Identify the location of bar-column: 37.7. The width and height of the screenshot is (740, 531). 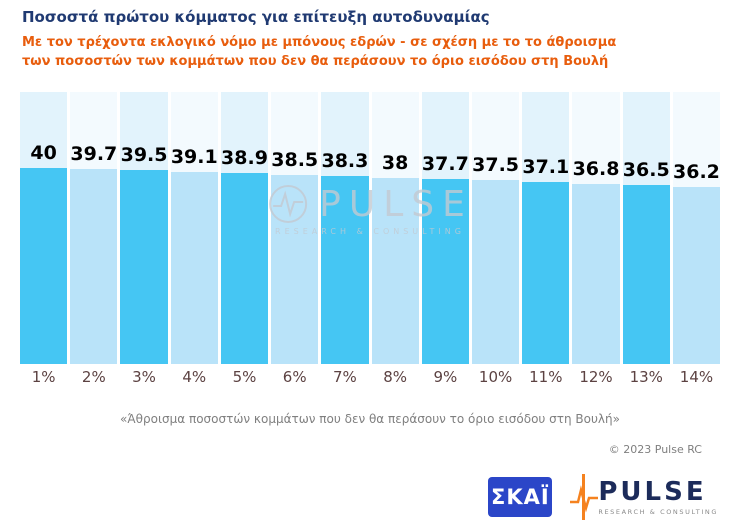
(445, 228).